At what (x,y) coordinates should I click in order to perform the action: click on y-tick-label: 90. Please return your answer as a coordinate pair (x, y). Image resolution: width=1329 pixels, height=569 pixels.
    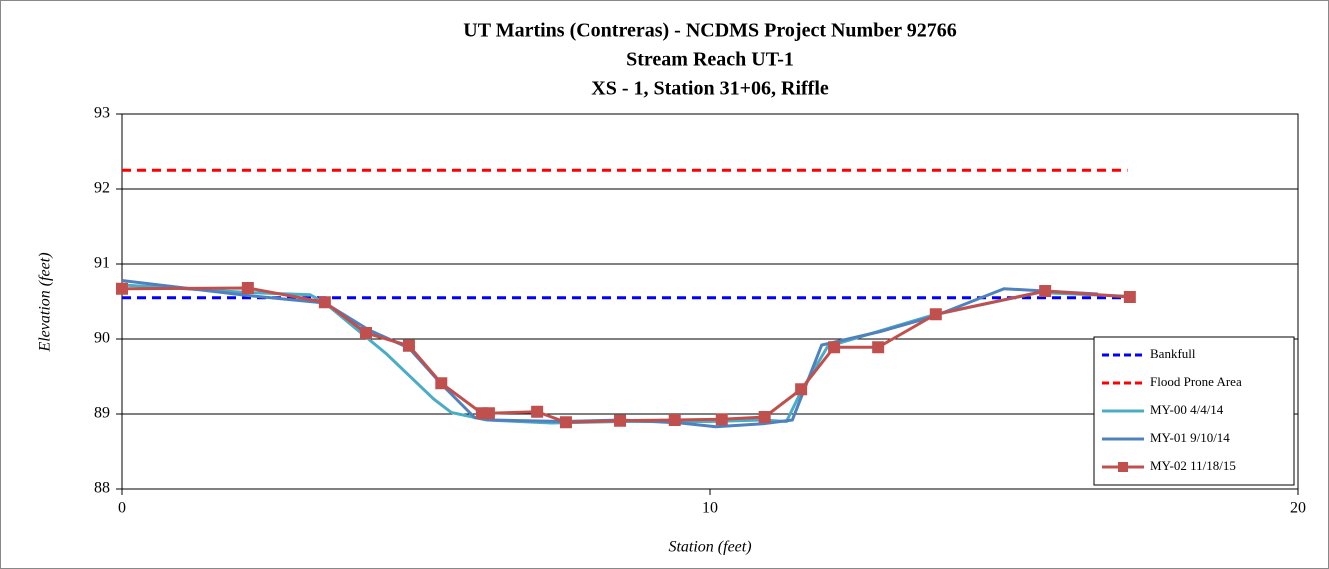
    Looking at the image, I should click on (102, 338).